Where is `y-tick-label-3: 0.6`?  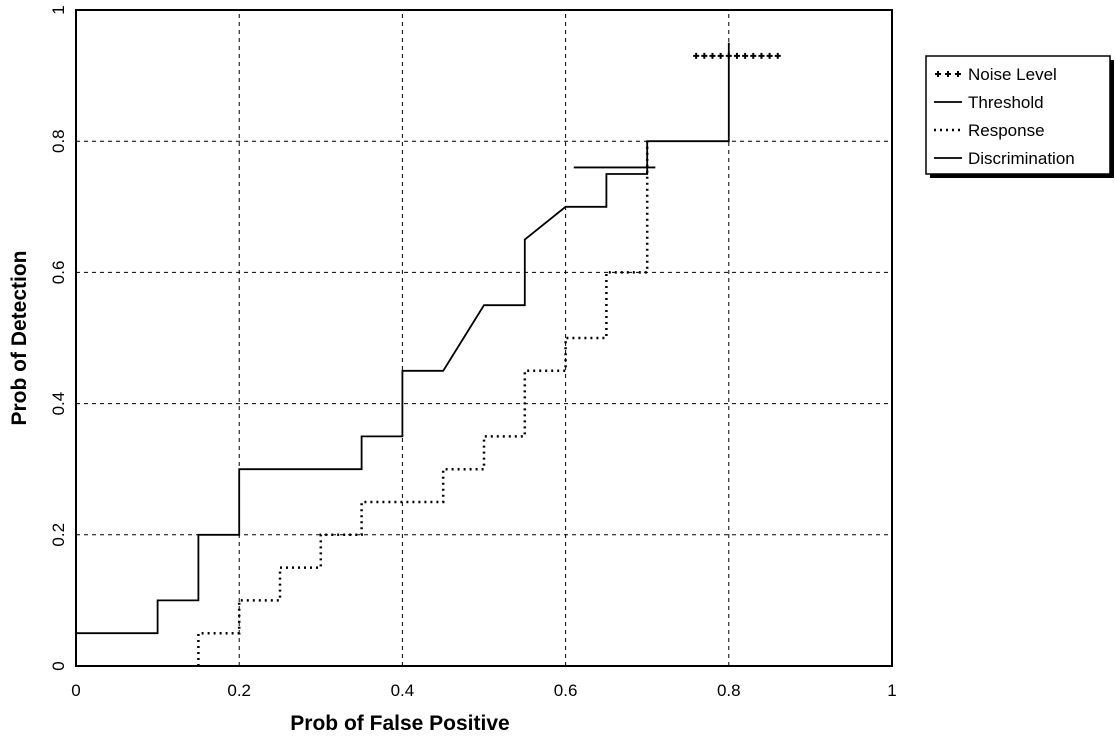 y-tick-label-3: 0.6 is located at coordinates (58, 273).